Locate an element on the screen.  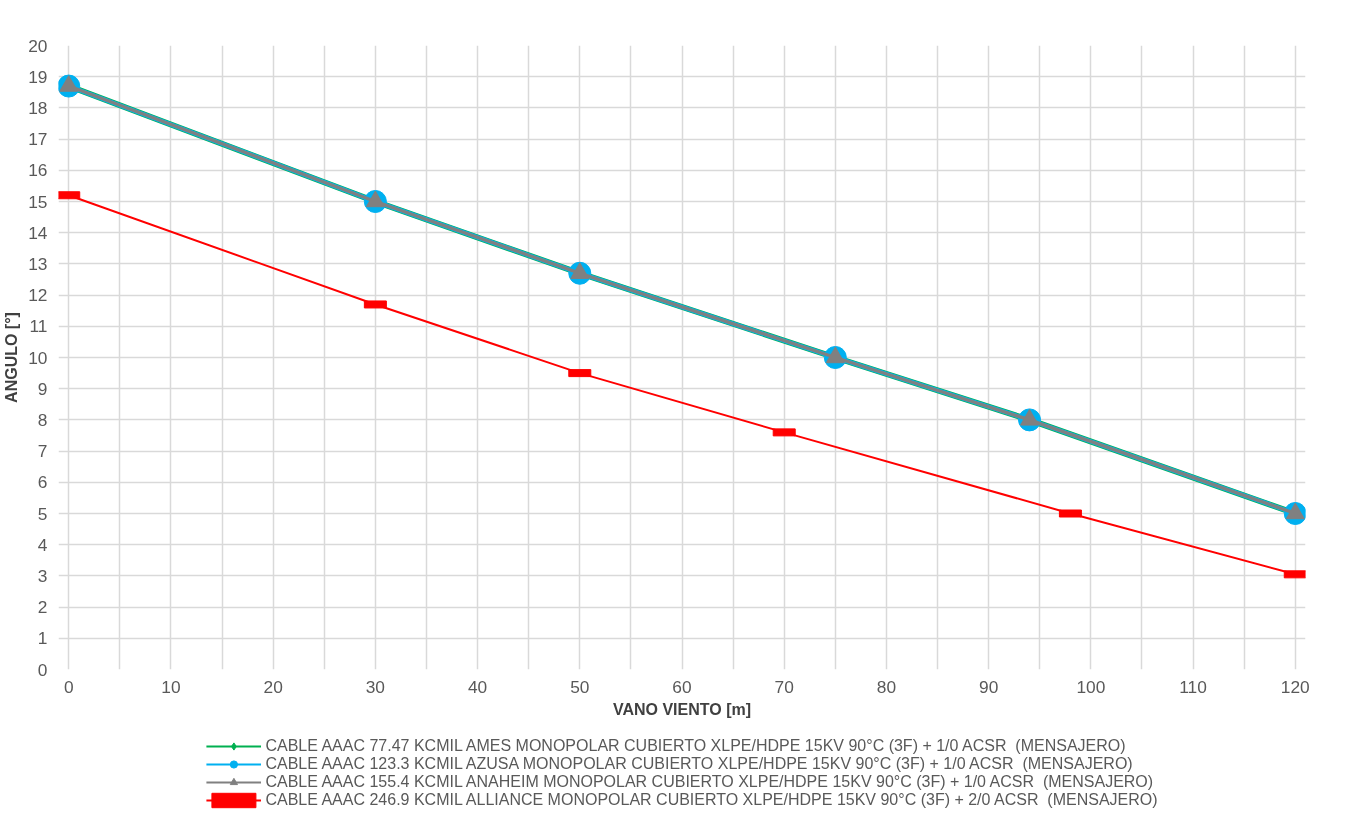
legend-label: CABLE AAAC 77.47 KCMIL AMES MONOPOLAR CUBIERTO XLPE/HDPE 15KV 90°C (3F) + 1/0 ACSR (MENSAJERO) is located at coordinates (695, 745).